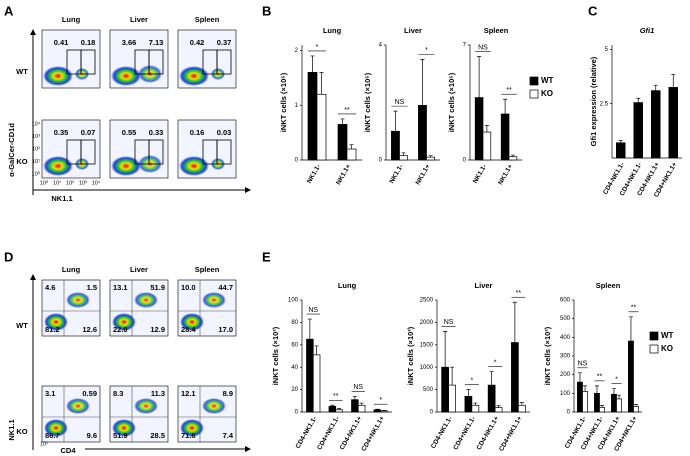  Describe the element at coordinates (96, 182) in the screenshot. I see `x-tick-label: 10⁴` at that location.